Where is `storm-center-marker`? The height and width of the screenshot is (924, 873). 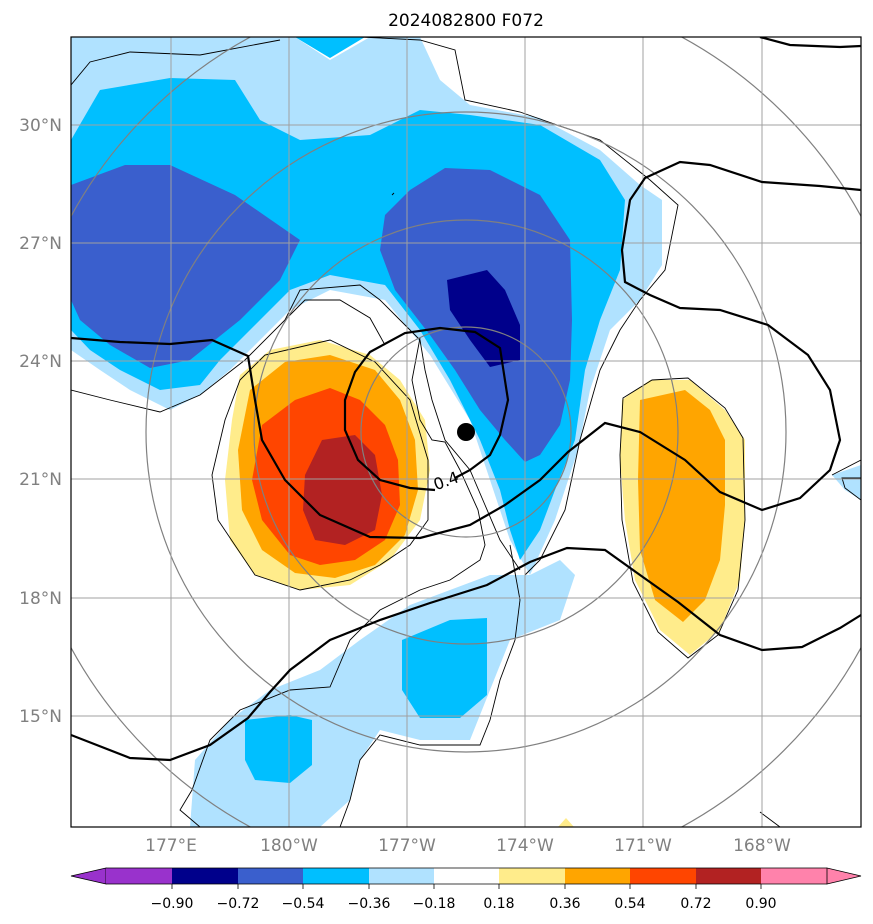 storm-center-marker is located at coordinates (466, 432).